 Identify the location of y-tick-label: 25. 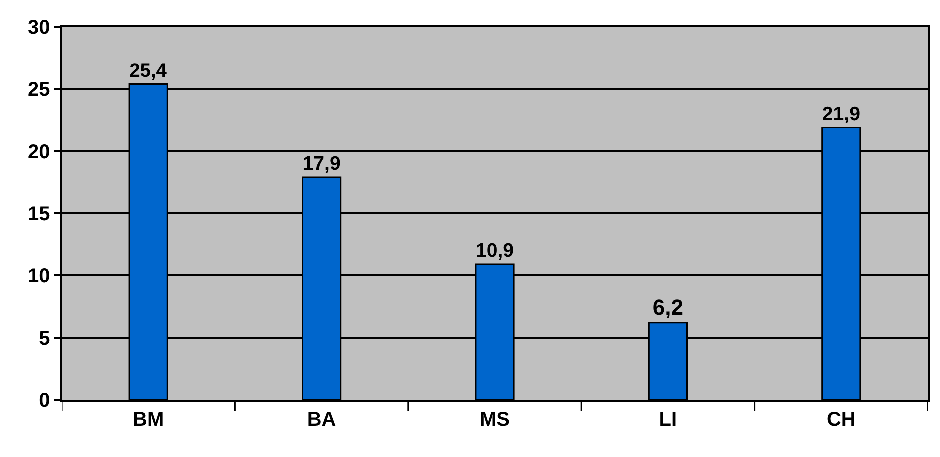
(39, 90).